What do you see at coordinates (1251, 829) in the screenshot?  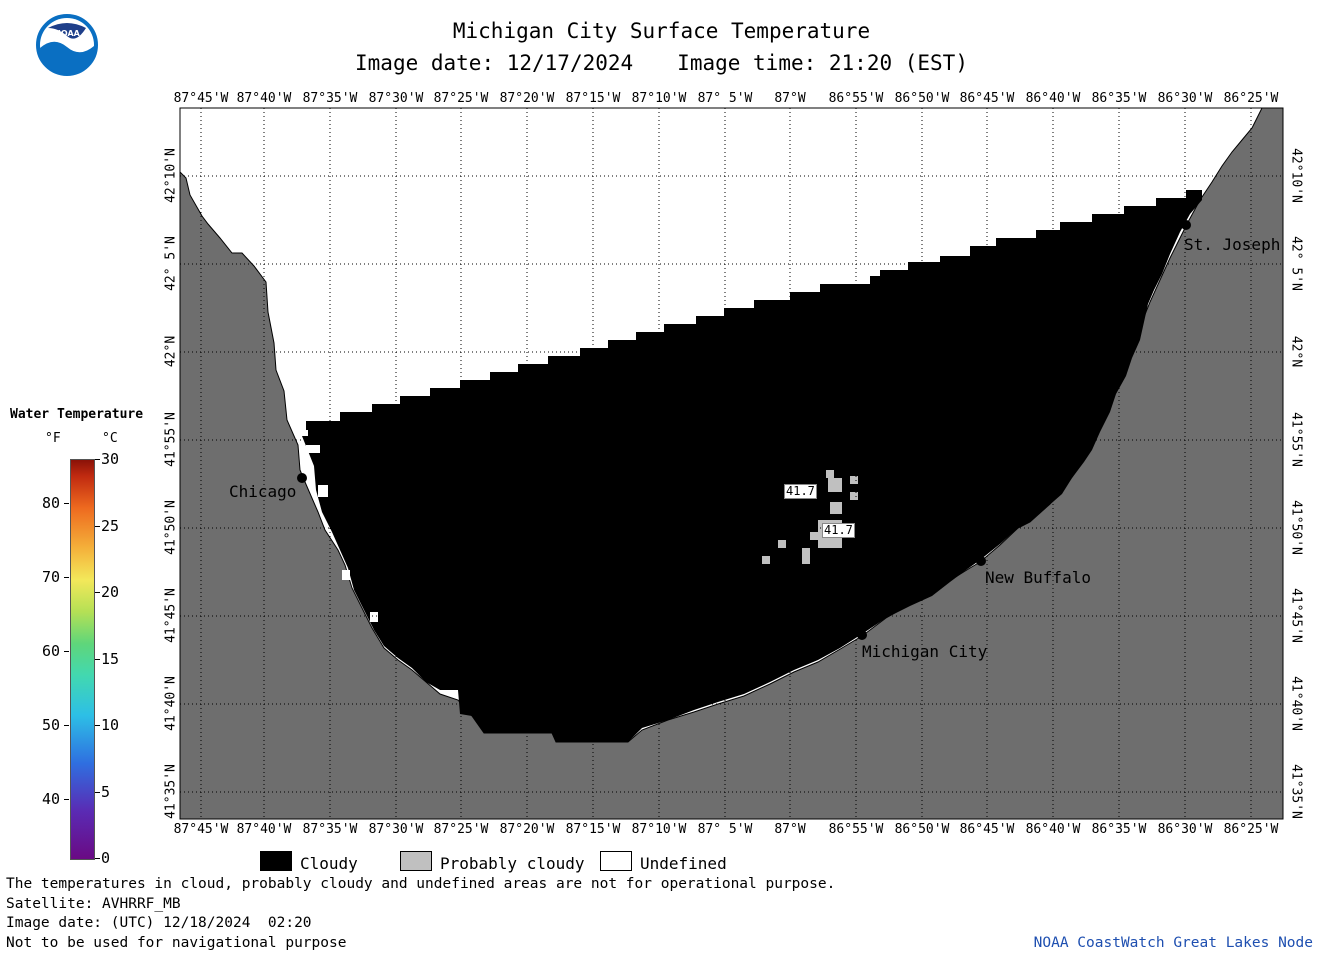 I see `bottom-longitude-label: 86°25'W` at bounding box center [1251, 829].